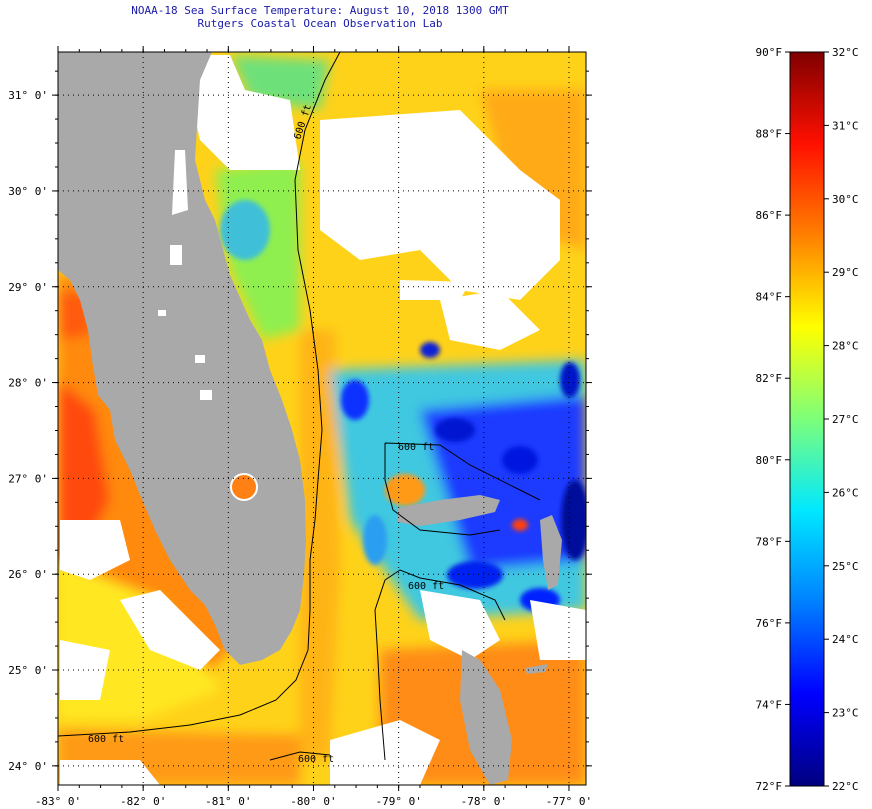  Describe the element at coordinates (845, 52) in the screenshot. I see `colorbar-c-label: 32°C` at that location.